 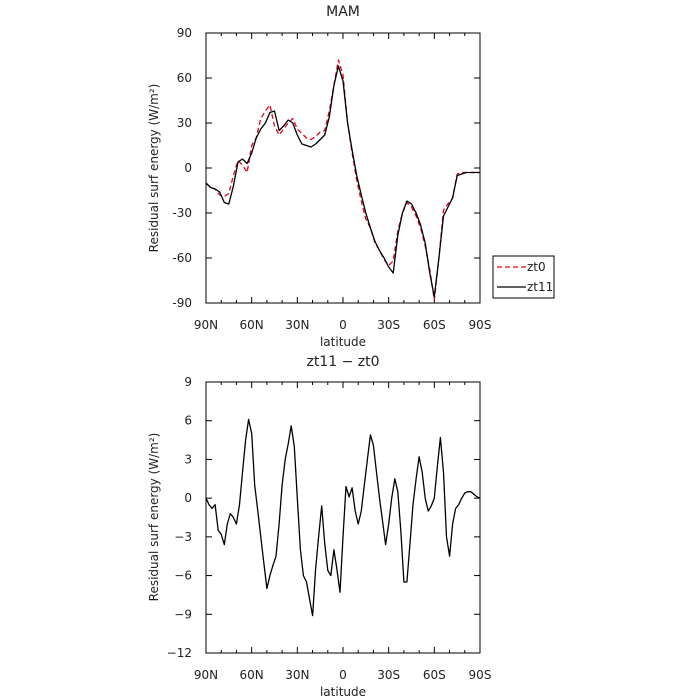 I want to click on bottom-xtick-label: 0, so click(x=343, y=675).